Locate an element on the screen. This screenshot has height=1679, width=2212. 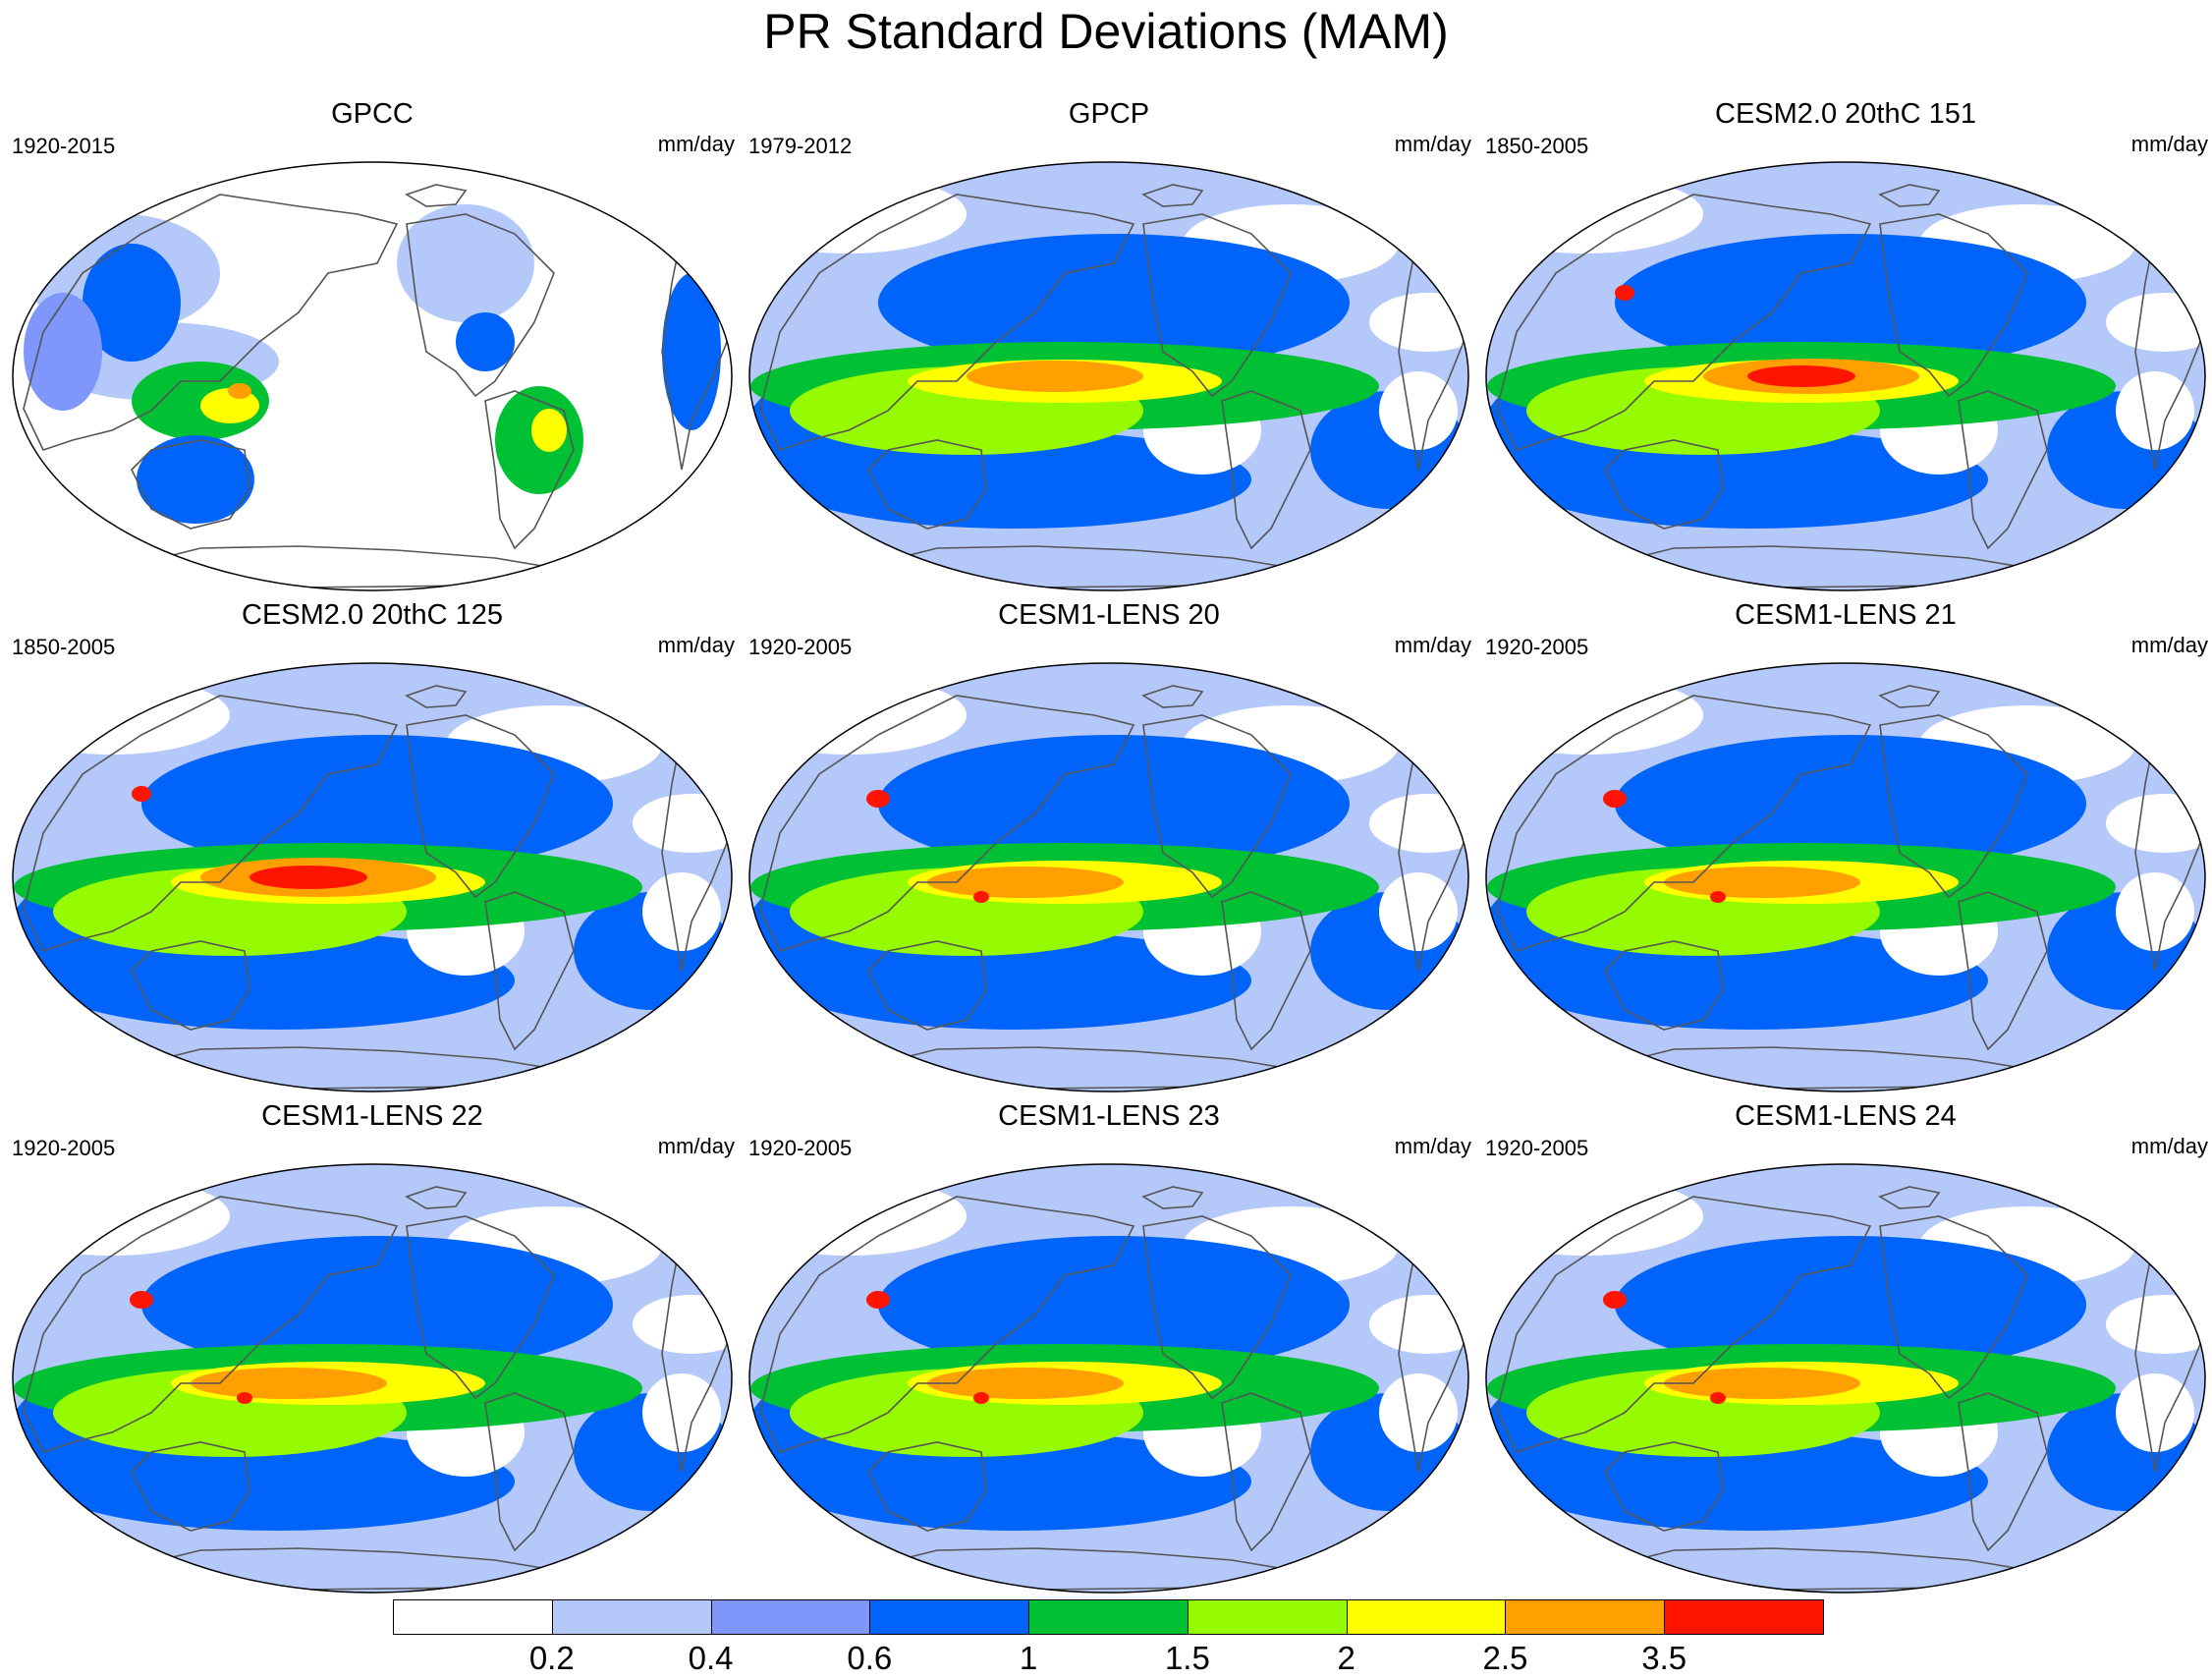
panel-title: CESM1-LENS 22 is located at coordinates (372, 1116).